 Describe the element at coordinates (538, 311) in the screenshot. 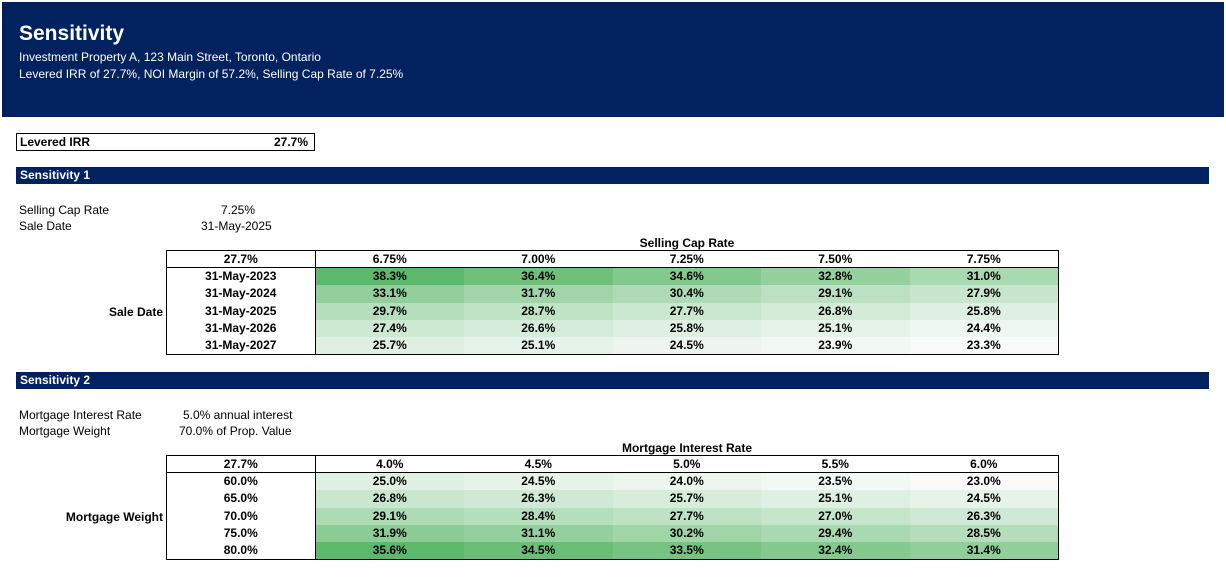

I see `irr-value-cell: 28.7%` at that location.